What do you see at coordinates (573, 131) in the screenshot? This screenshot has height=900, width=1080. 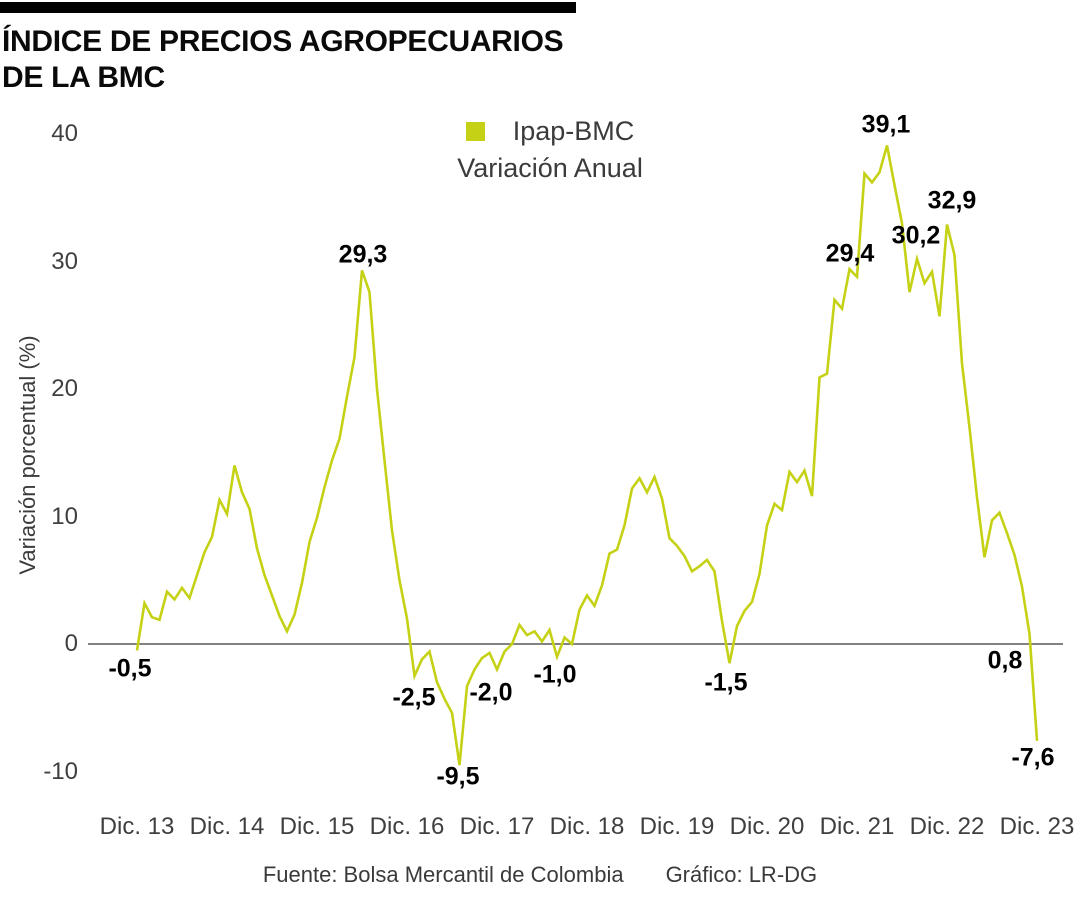 I see `legend-series-label: Ipap-BMC` at bounding box center [573, 131].